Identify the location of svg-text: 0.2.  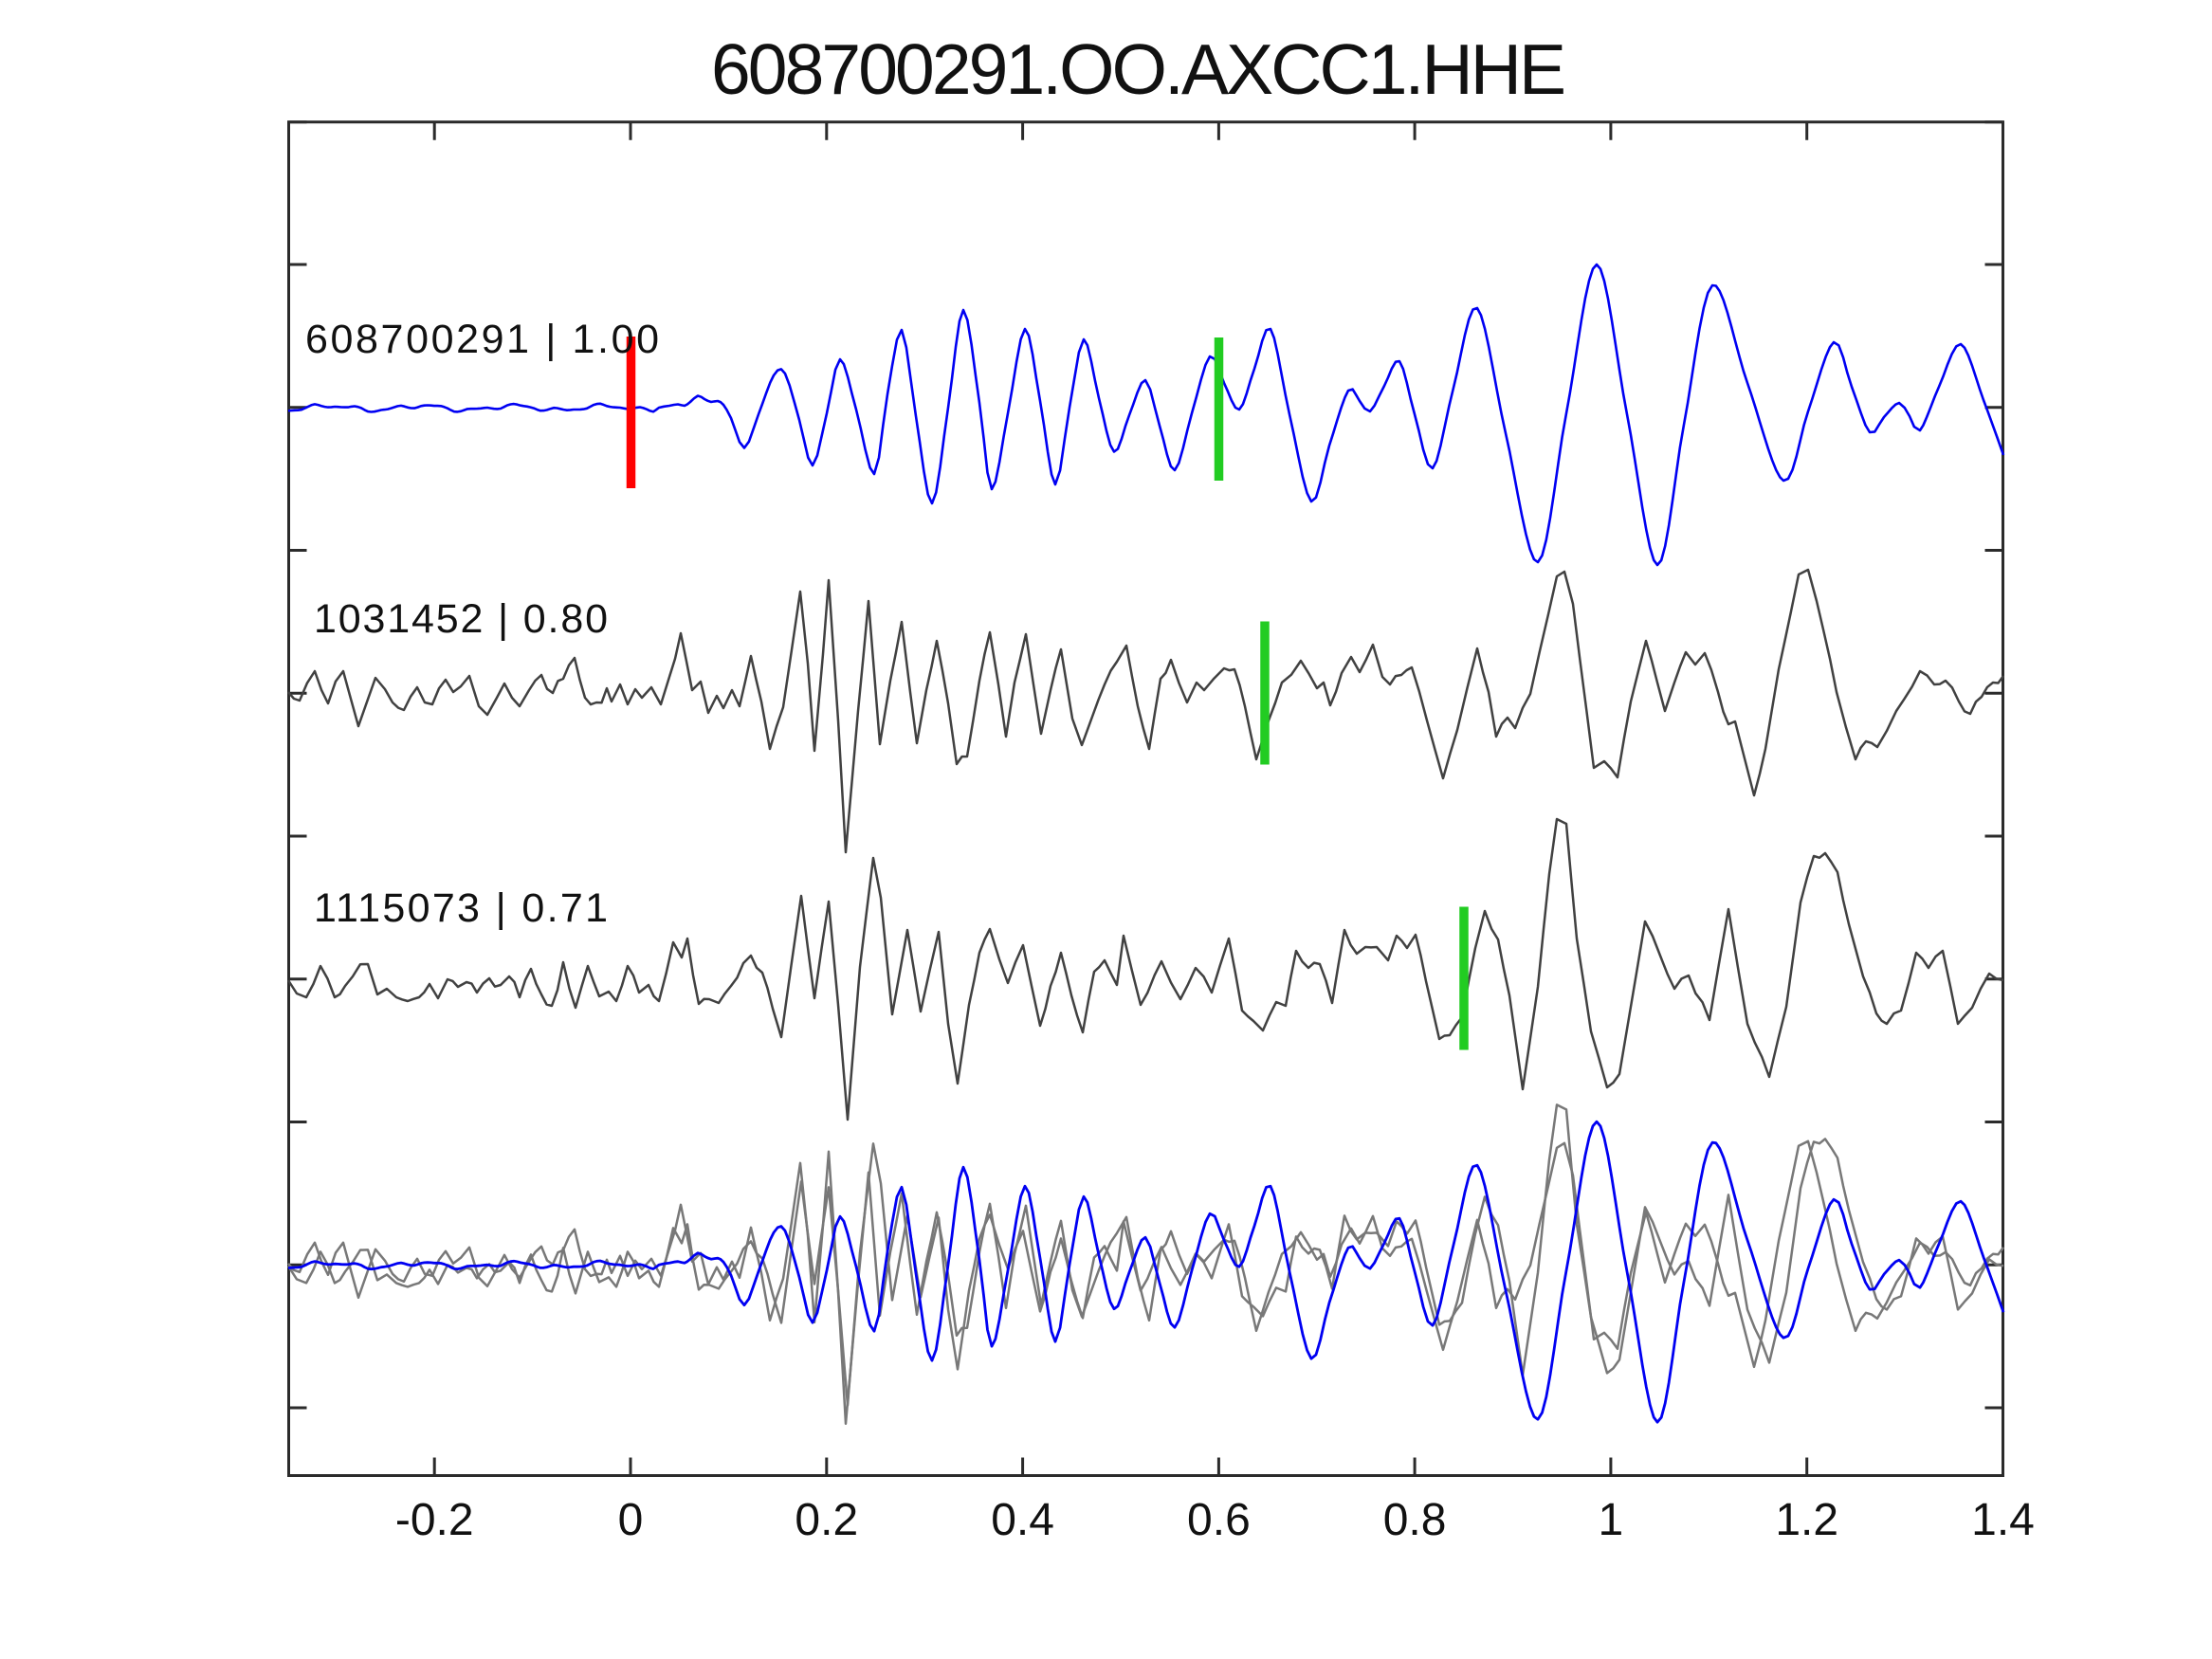
(826, 1520).